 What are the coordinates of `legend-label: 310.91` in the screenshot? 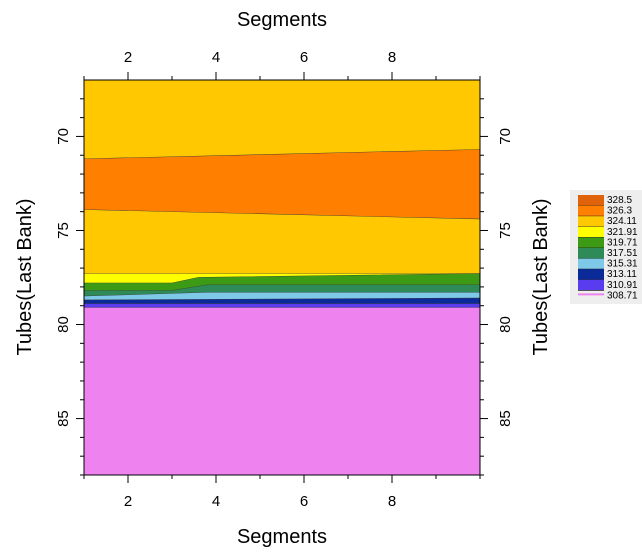 It's located at (622, 285).